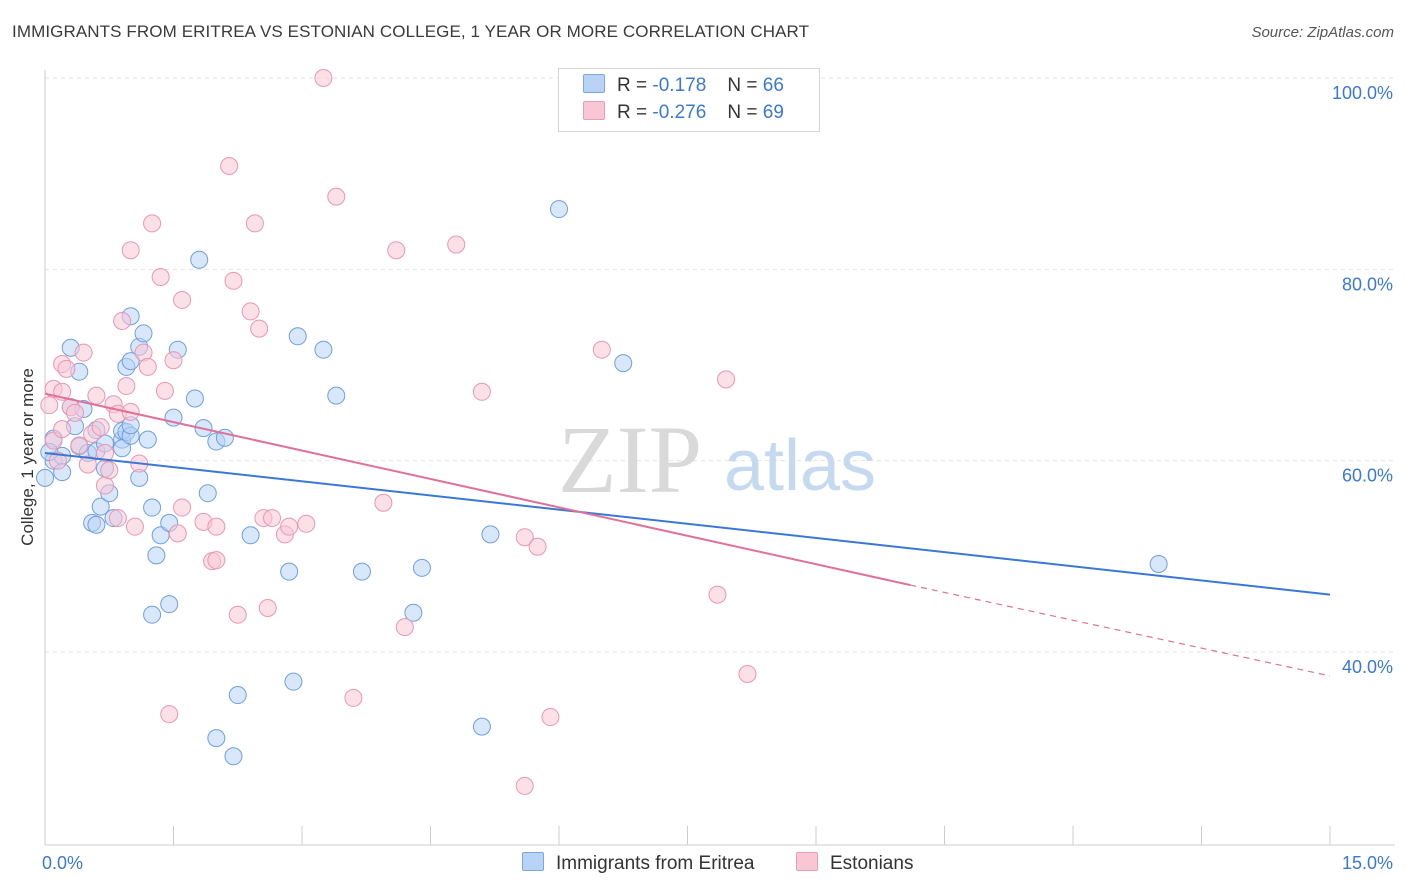  Describe the element at coordinates (27, 457) in the screenshot. I see `y-axis-label: College, 1 year or more` at that location.